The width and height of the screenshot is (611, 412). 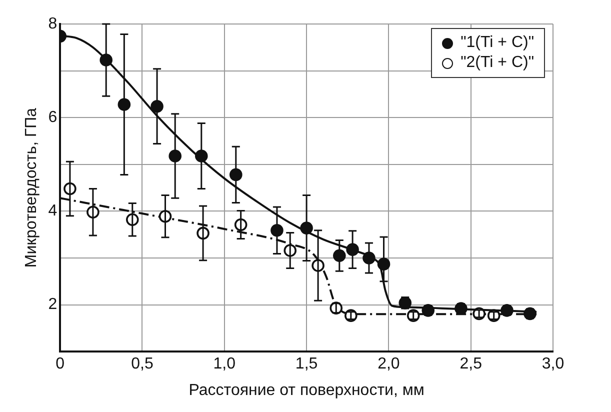 What do you see at coordinates (389, 364) in the screenshot?
I see `x-tick-label: 2,0` at bounding box center [389, 364].